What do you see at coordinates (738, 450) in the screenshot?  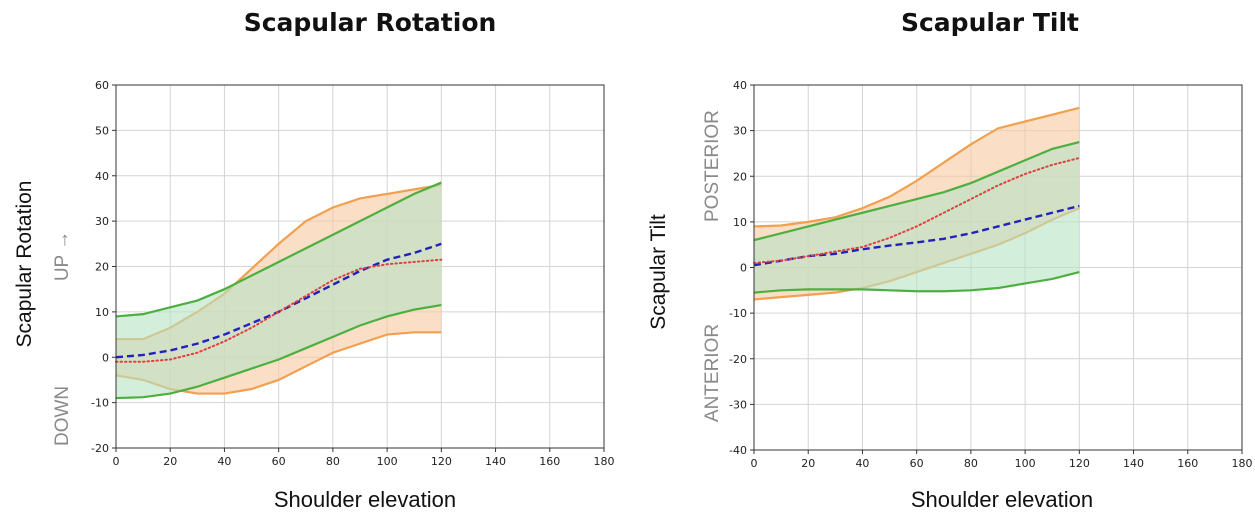 I see `y-tick-label: -40` at bounding box center [738, 450].